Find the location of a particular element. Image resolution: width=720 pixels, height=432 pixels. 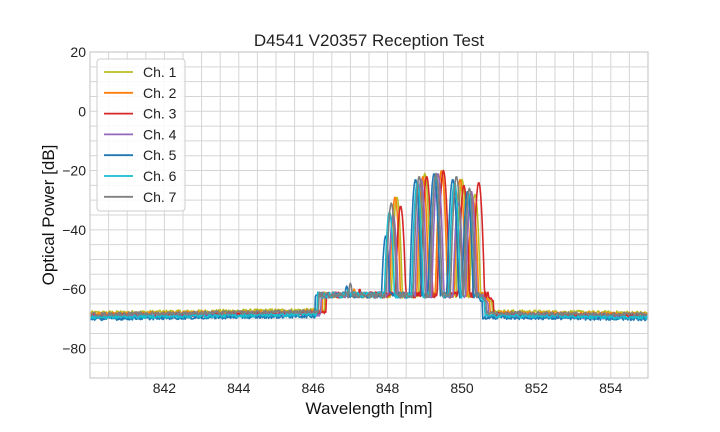

x-tick-label: 854 is located at coordinates (611, 388).